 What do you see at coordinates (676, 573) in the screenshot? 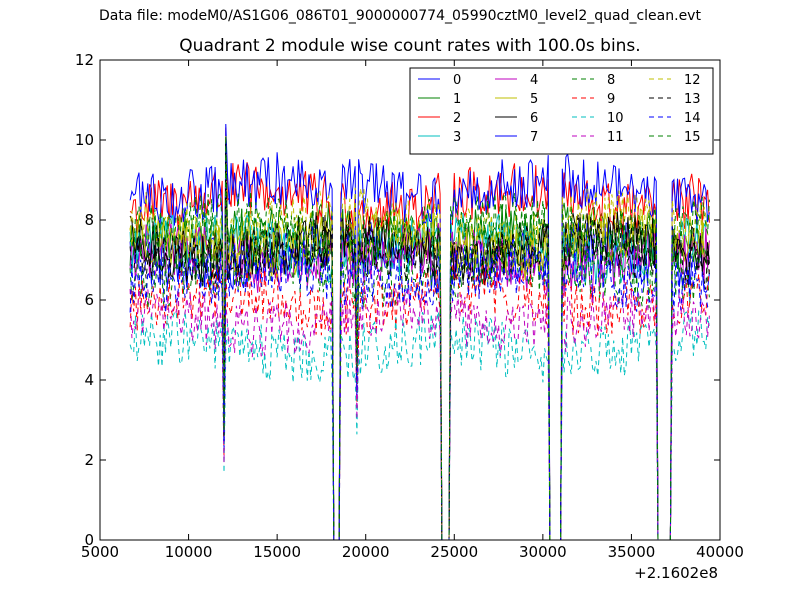
I see `x-offset-label: +2.1602e8` at bounding box center [676, 573].